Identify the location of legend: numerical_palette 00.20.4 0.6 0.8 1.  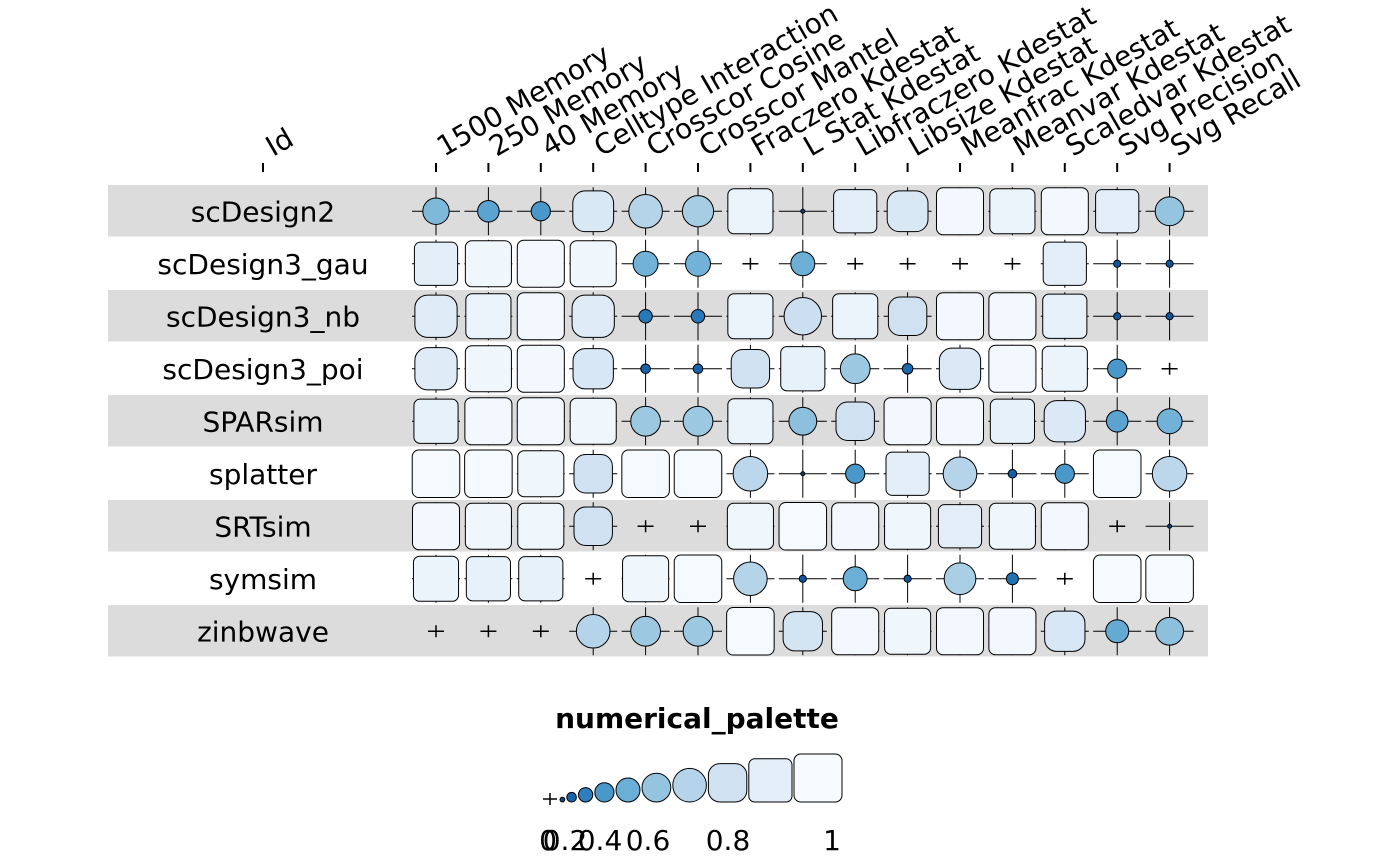
(691, 779).